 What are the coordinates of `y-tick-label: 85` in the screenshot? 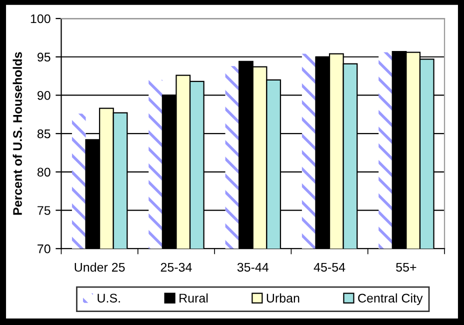 It's located at (43, 133).